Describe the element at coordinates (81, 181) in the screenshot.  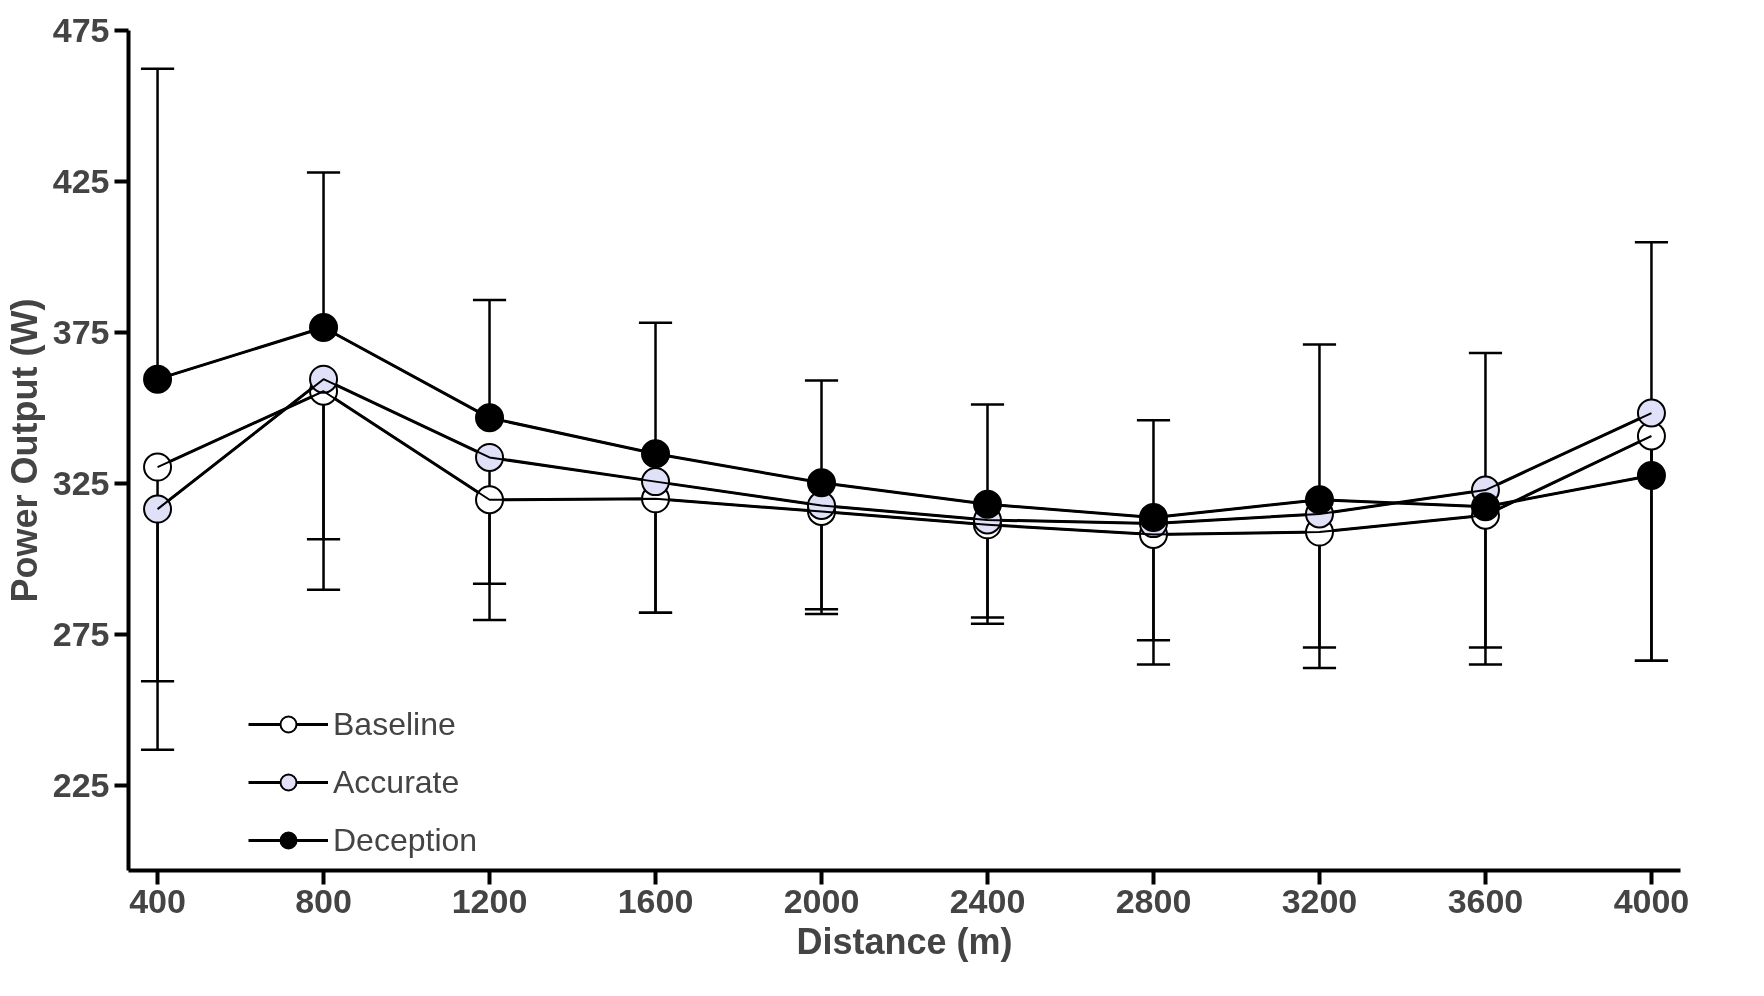
I see `y-tick-label: 425` at that location.